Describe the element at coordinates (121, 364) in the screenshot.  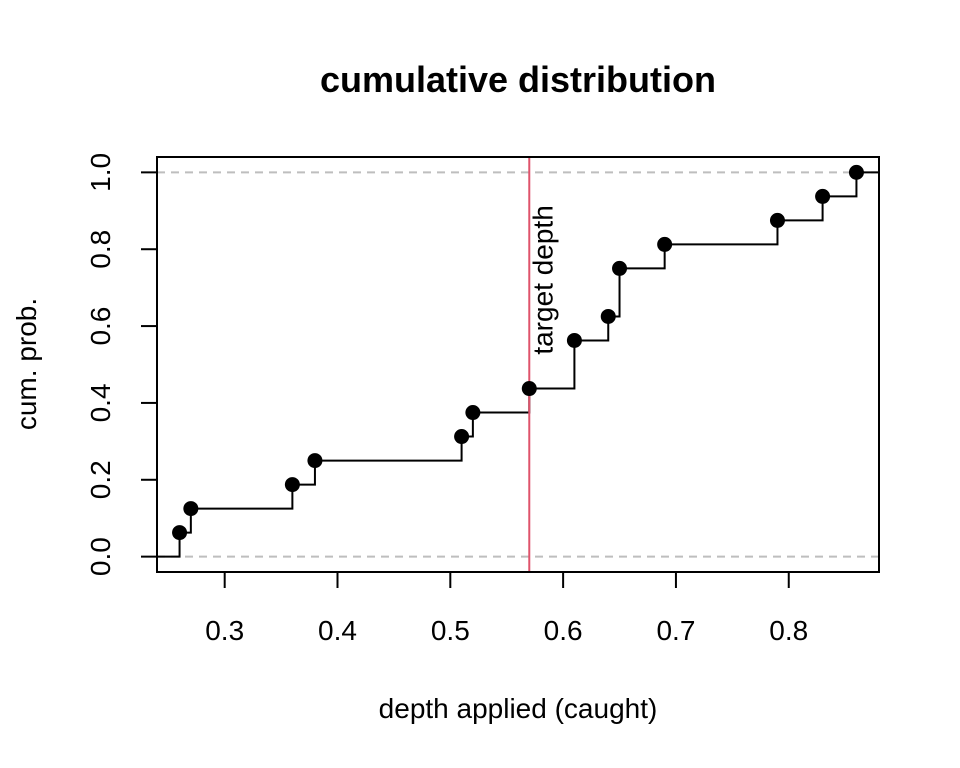
I see `y-axis: 0.0 0.2 0.4 0.6 0.8 1.0` at that location.